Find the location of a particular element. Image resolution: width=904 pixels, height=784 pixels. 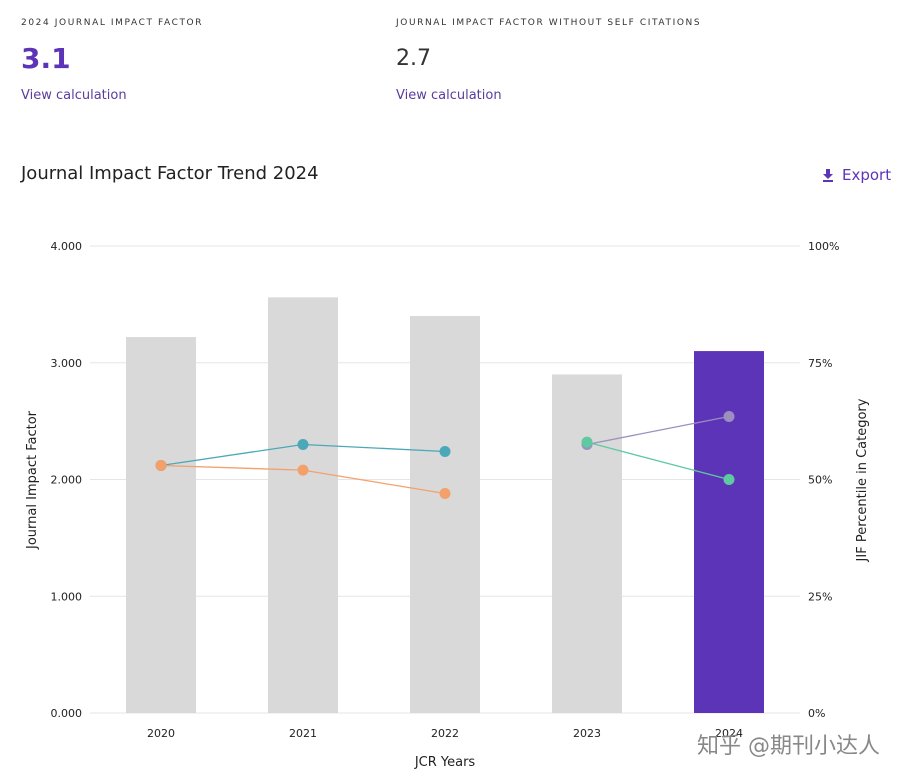

bar-2023 is located at coordinates (587, 543).